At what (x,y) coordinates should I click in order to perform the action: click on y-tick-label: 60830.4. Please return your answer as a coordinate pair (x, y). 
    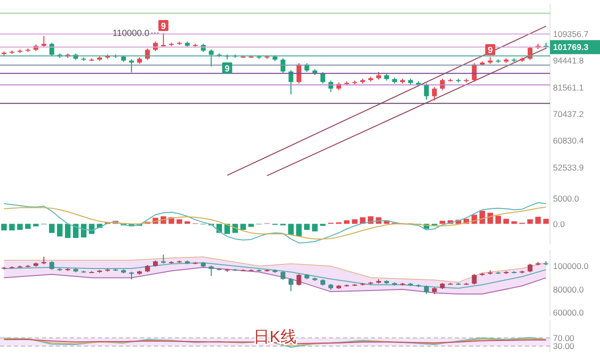
    Looking at the image, I should click on (568, 141).